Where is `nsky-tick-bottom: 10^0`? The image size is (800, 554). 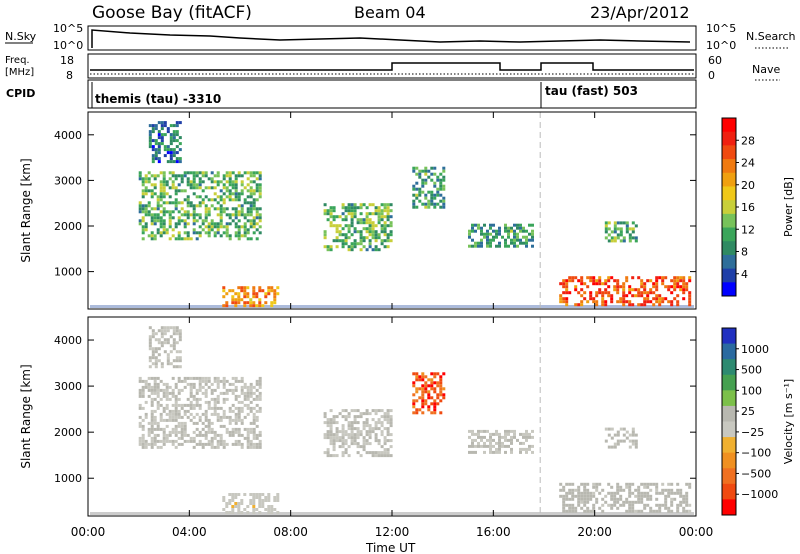
nsky-tick-bottom: 10^0 is located at coordinates (68, 45).